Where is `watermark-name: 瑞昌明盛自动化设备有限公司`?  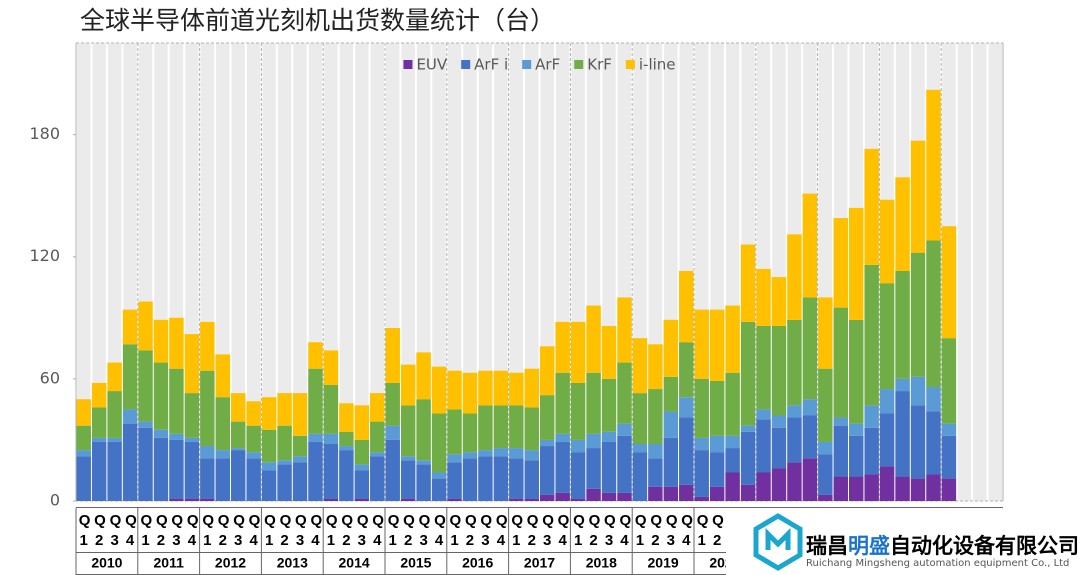
watermark-name: 瑞昌明盛自动化设备有限公司 is located at coordinates (942, 545).